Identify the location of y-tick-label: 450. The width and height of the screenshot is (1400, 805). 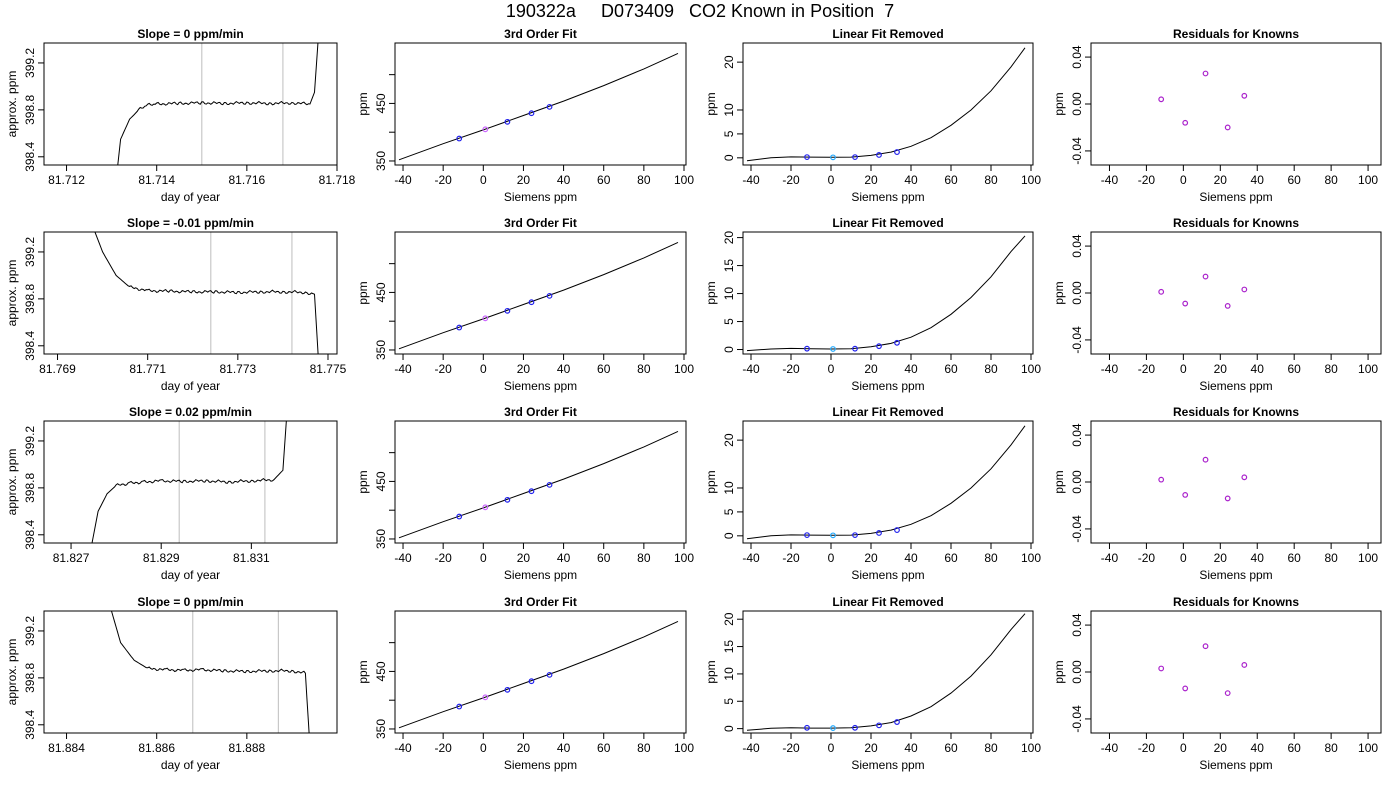
(381, 103).